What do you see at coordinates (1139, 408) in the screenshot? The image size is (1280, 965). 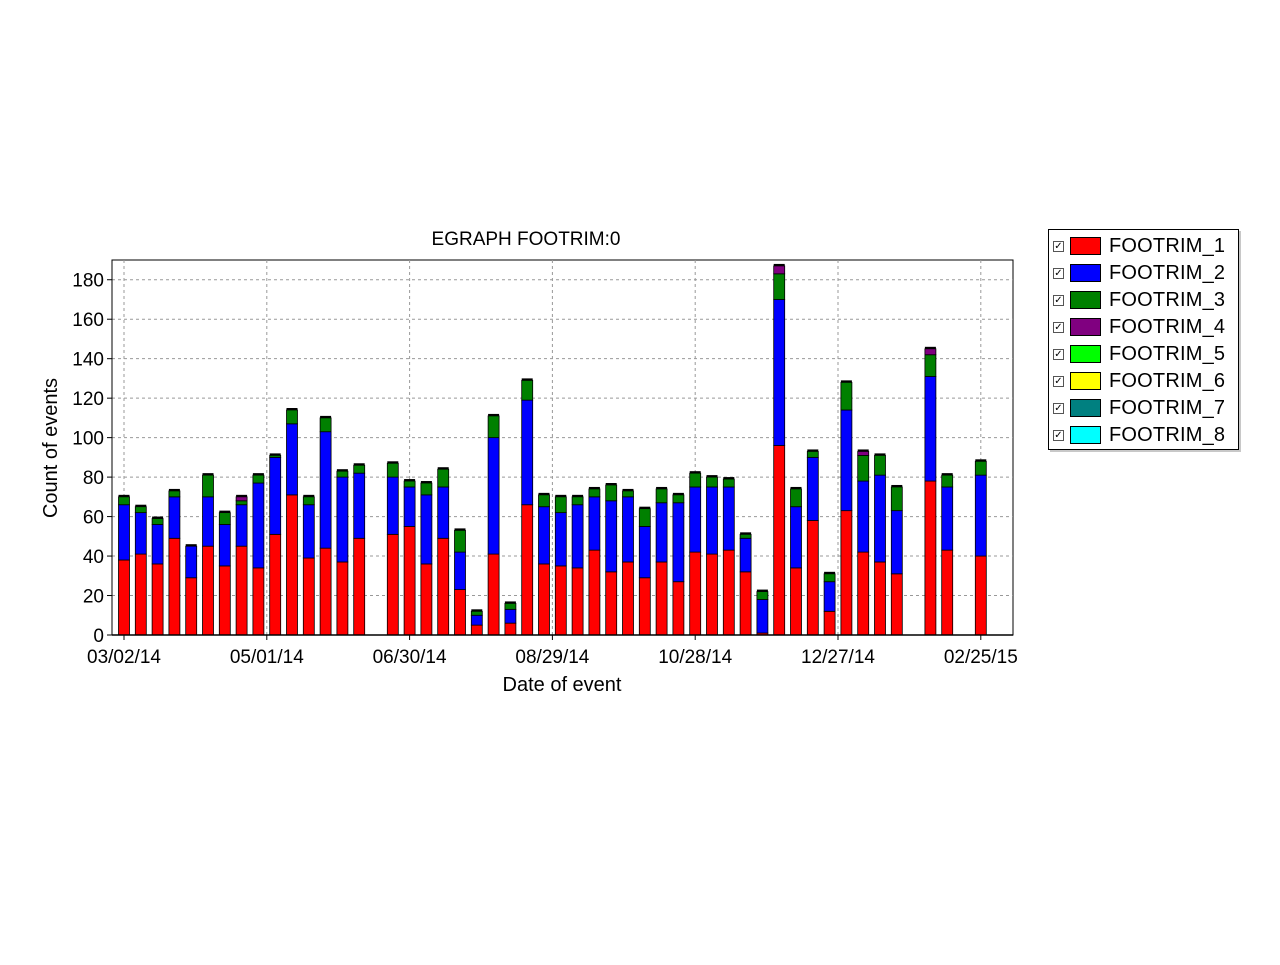 I see `legend-item-footrim_7: ✓ FOOTRIM_7` at bounding box center [1139, 408].